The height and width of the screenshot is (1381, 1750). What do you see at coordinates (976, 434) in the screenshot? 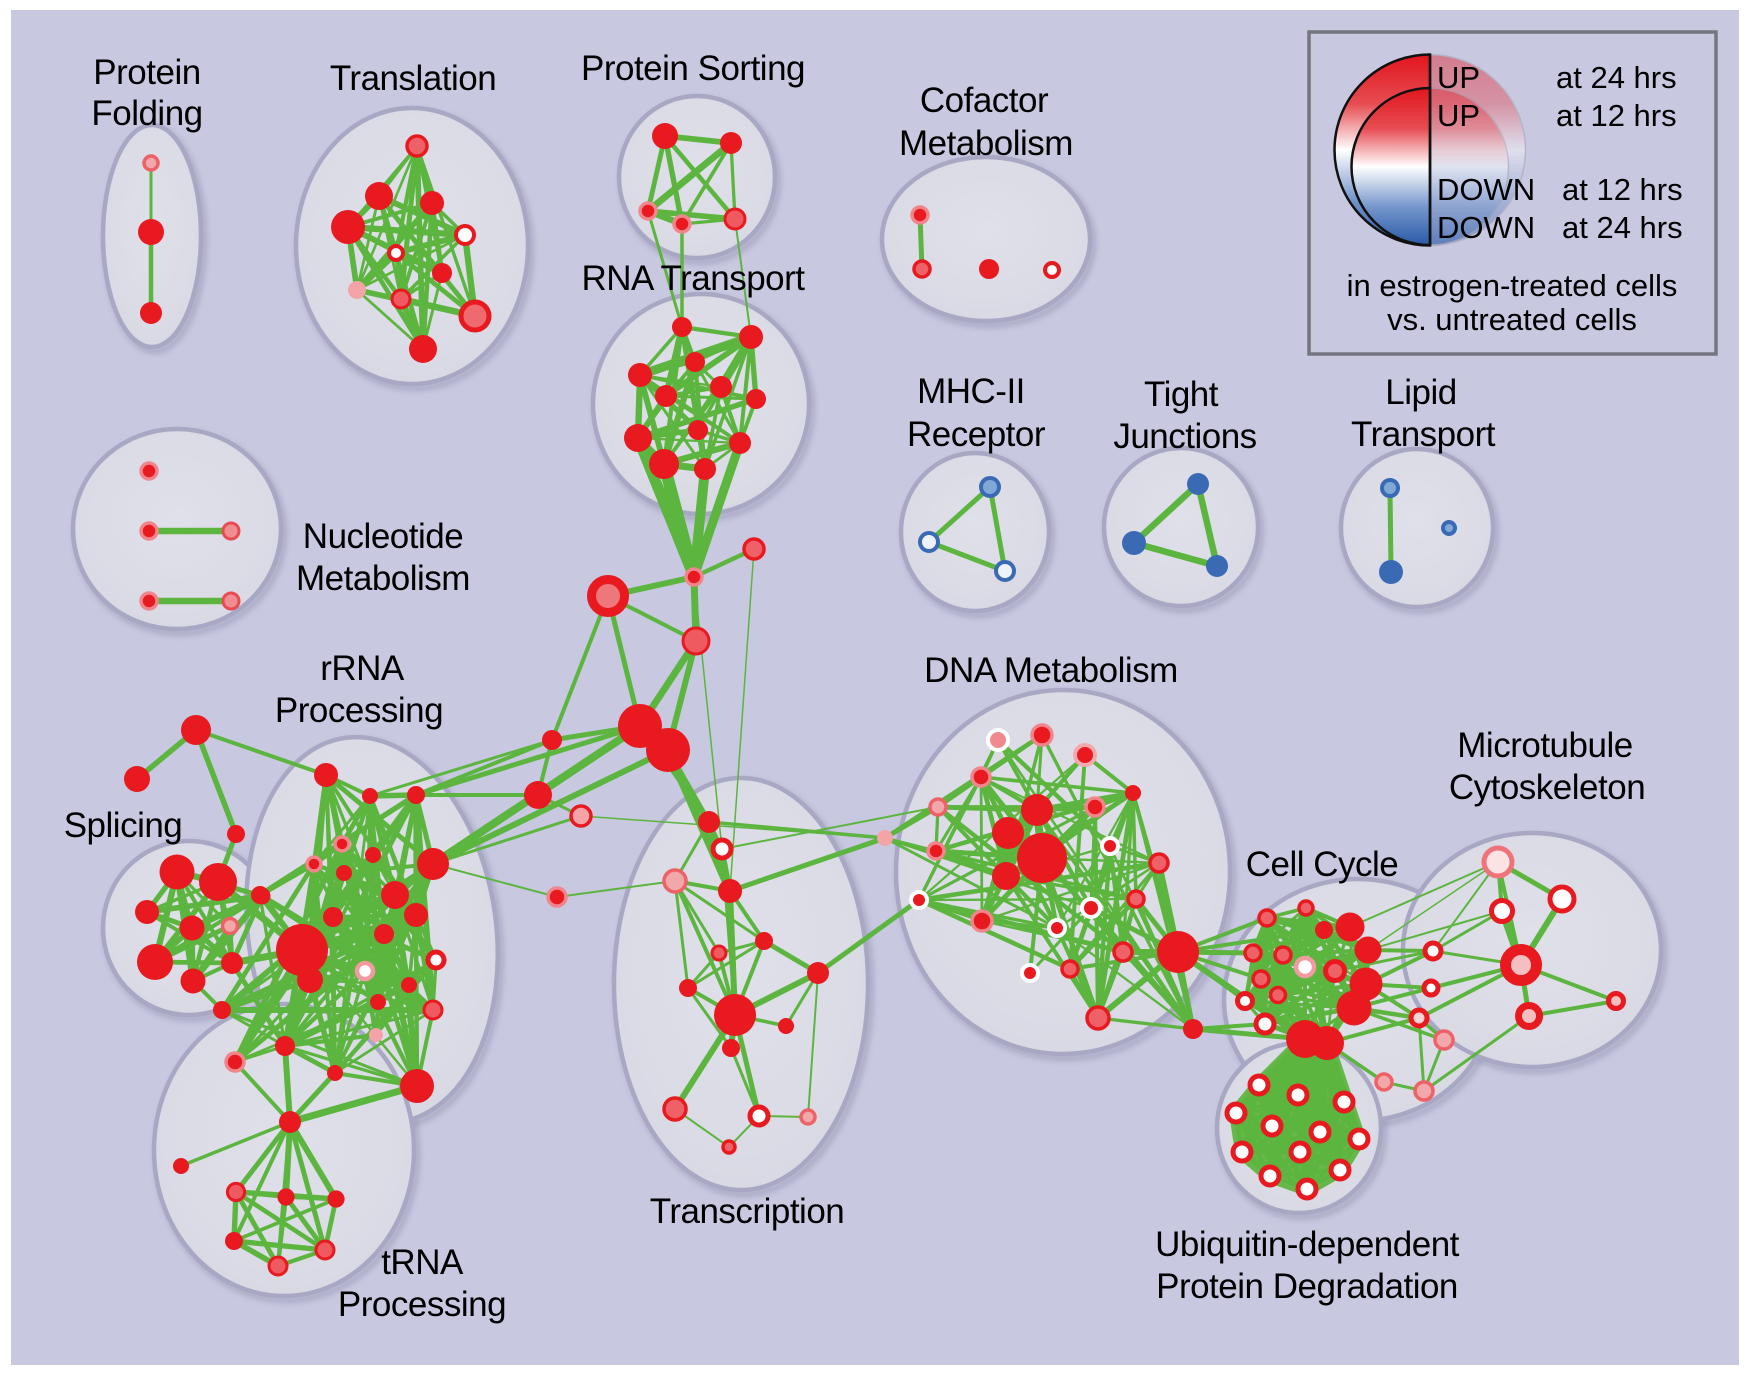
I see `svg-text: Receptor` at bounding box center [976, 434].